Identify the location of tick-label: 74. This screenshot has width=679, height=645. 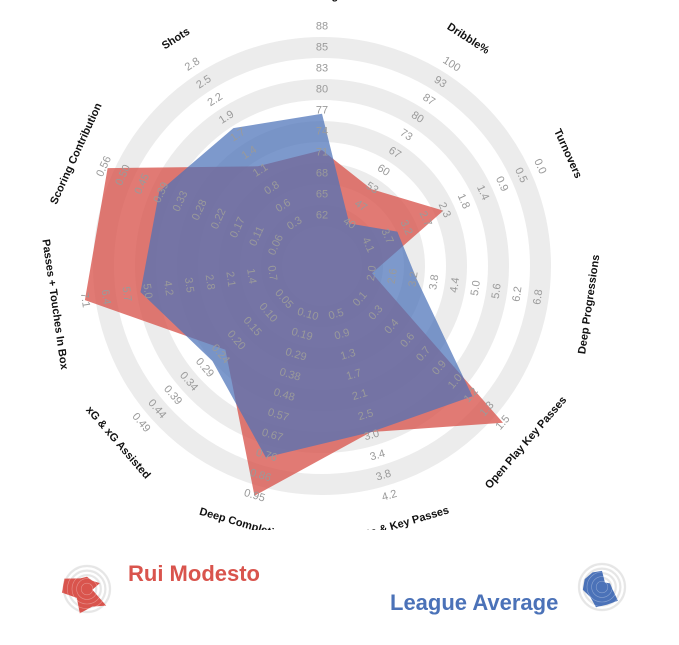
(322, 132).